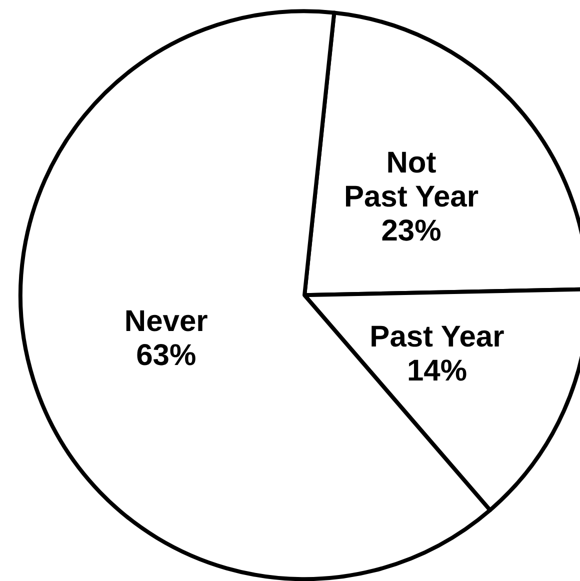 The image size is (580, 581). I want to click on slice-label: Not Past Year, so click(411, 180).